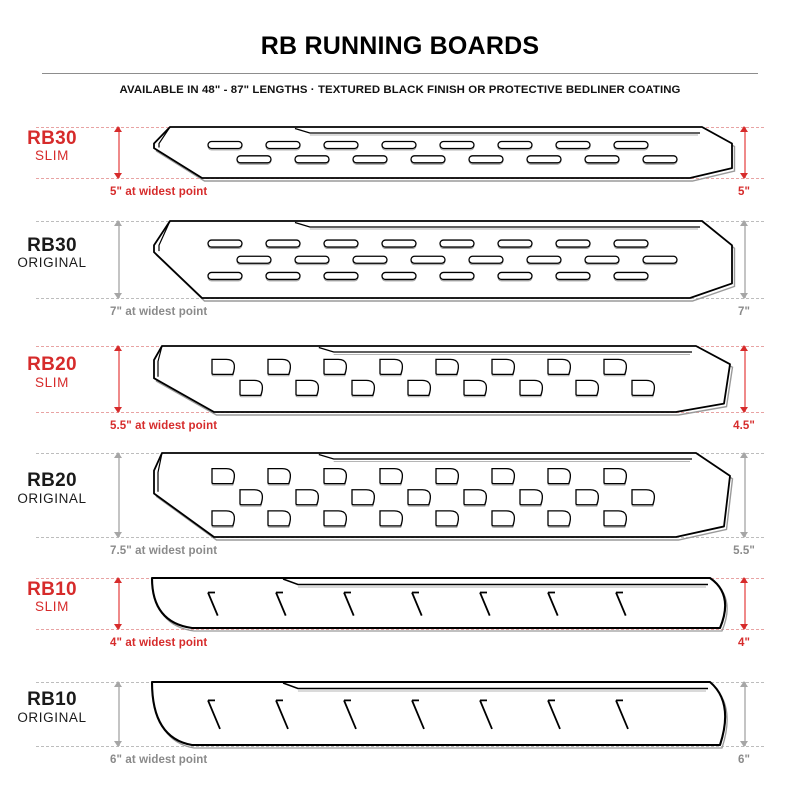  I want to click on height-dimension-label: 7", so click(744, 312).